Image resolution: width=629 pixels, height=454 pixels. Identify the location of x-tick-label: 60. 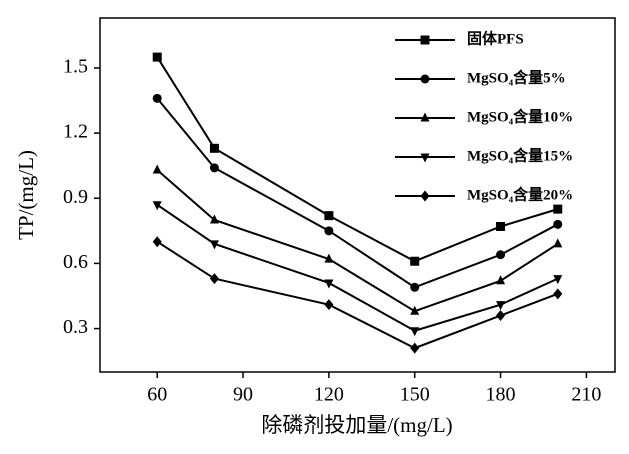
(157, 395).